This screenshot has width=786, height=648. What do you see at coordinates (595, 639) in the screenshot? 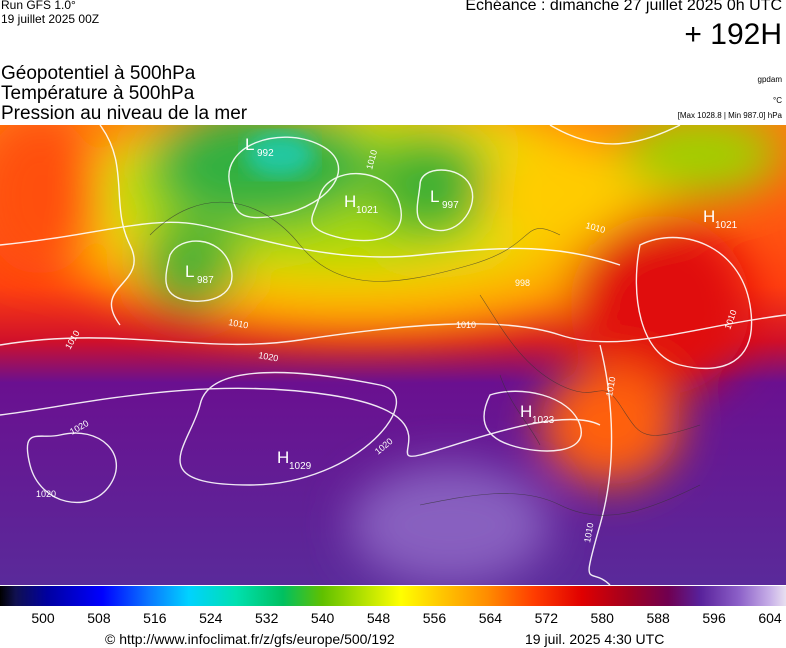
I see `timestamp: 19 juil. 2025 4:30 UTC` at bounding box center [595, 639].